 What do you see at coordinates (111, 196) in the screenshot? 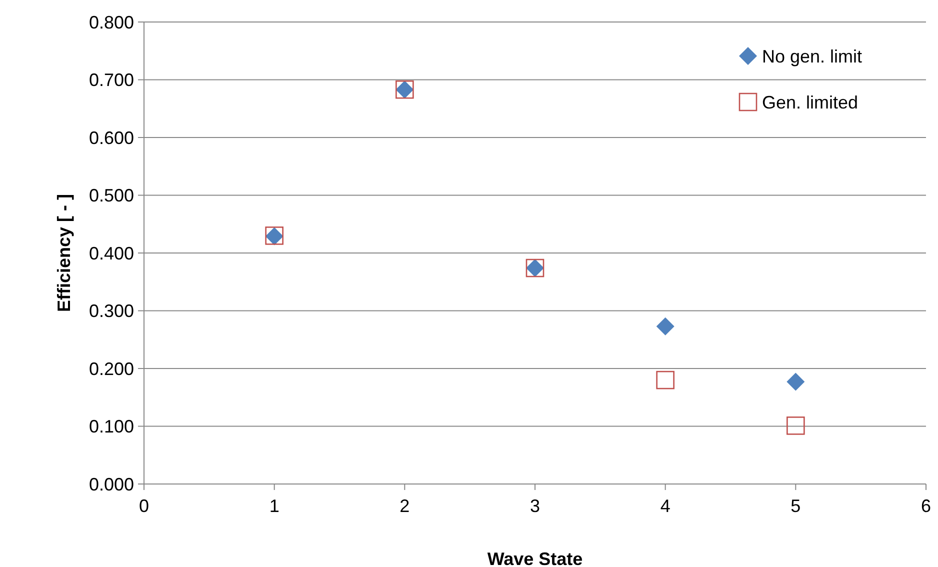
I see `y-tick-label: 0.500` at bounding box center [111, 196].